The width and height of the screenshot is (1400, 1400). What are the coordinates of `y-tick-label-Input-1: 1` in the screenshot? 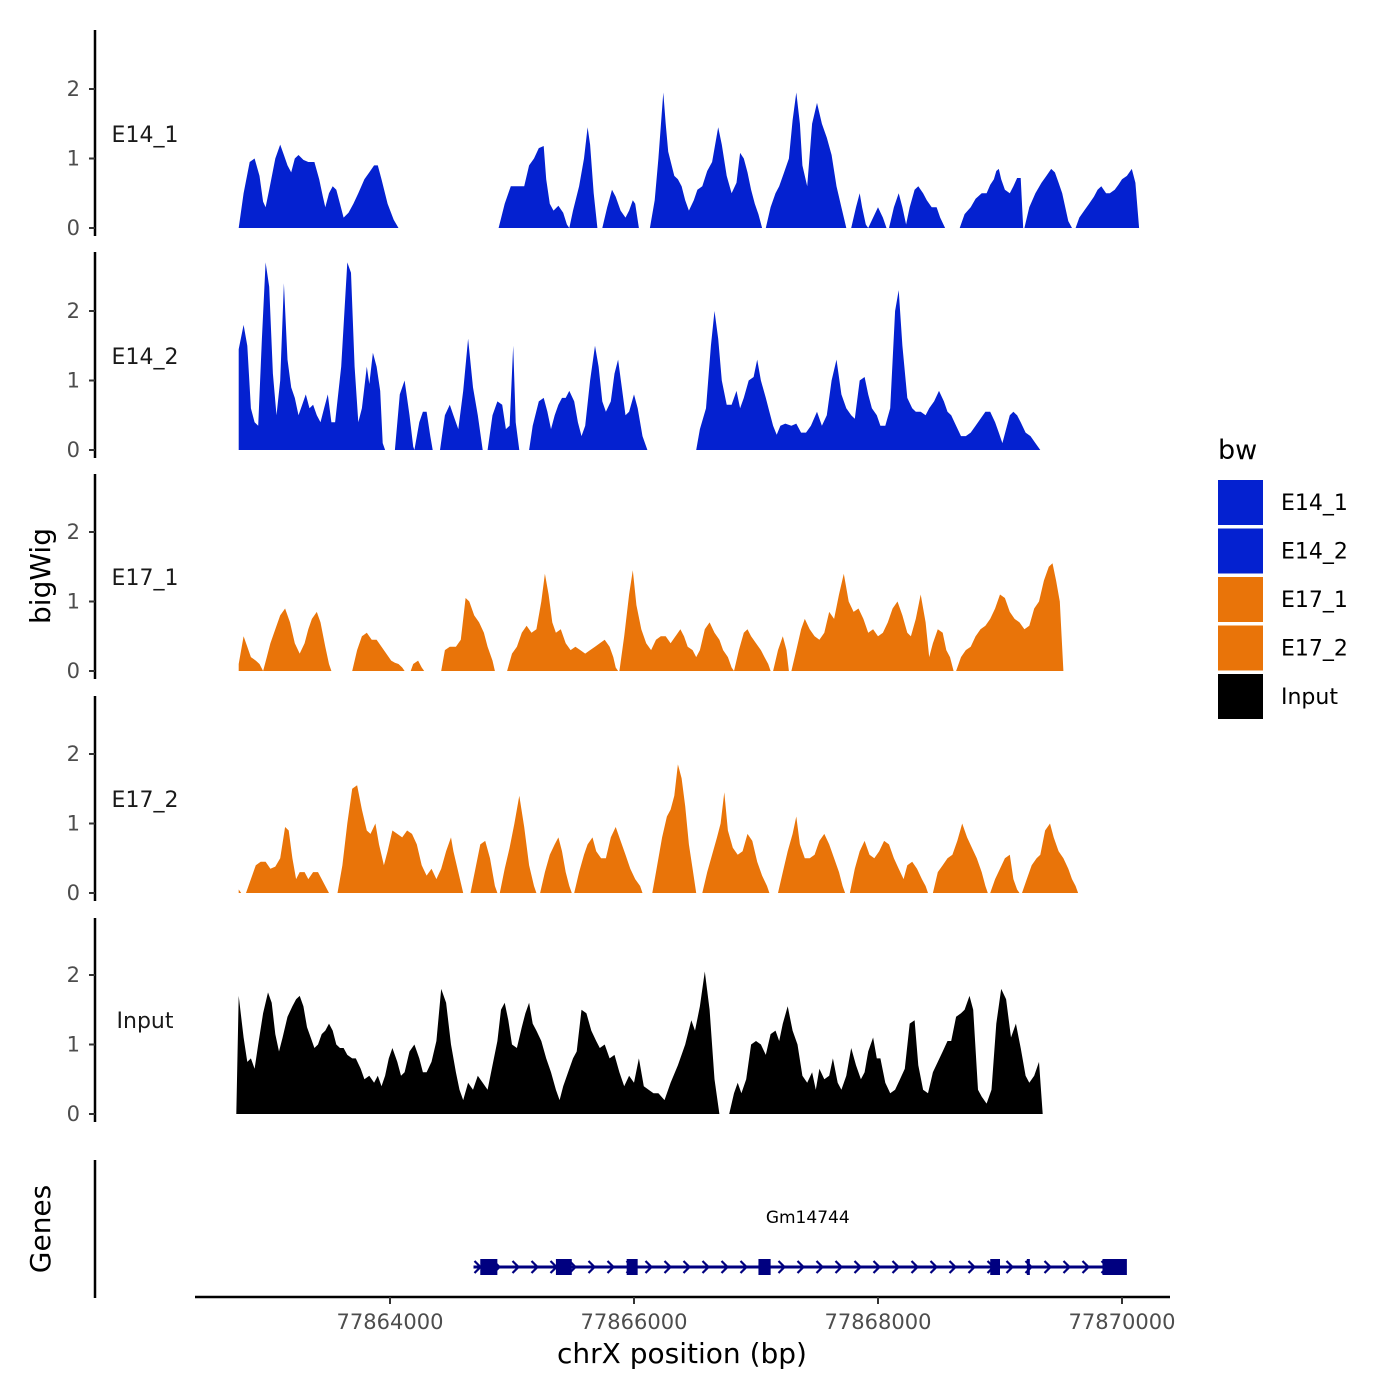 It's located at (73, 1045).